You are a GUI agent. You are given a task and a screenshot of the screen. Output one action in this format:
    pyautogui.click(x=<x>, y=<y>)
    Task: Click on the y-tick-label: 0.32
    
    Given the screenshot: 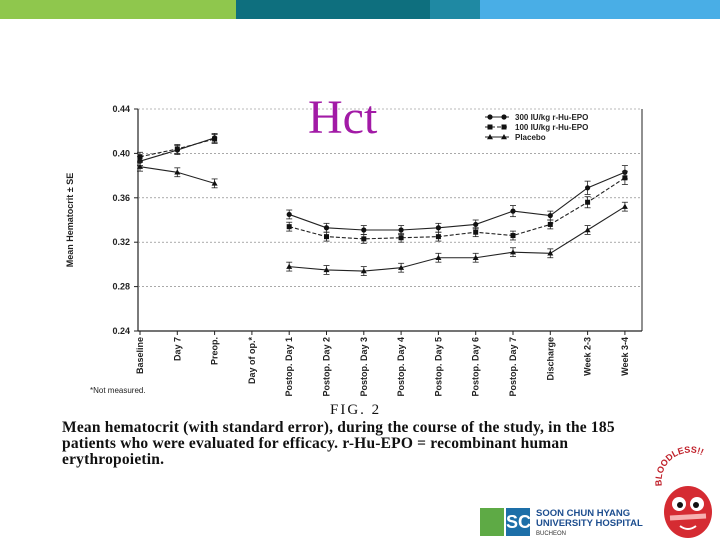 What is the action you would take?
    pyautogui.click(x=121, y=242)
    